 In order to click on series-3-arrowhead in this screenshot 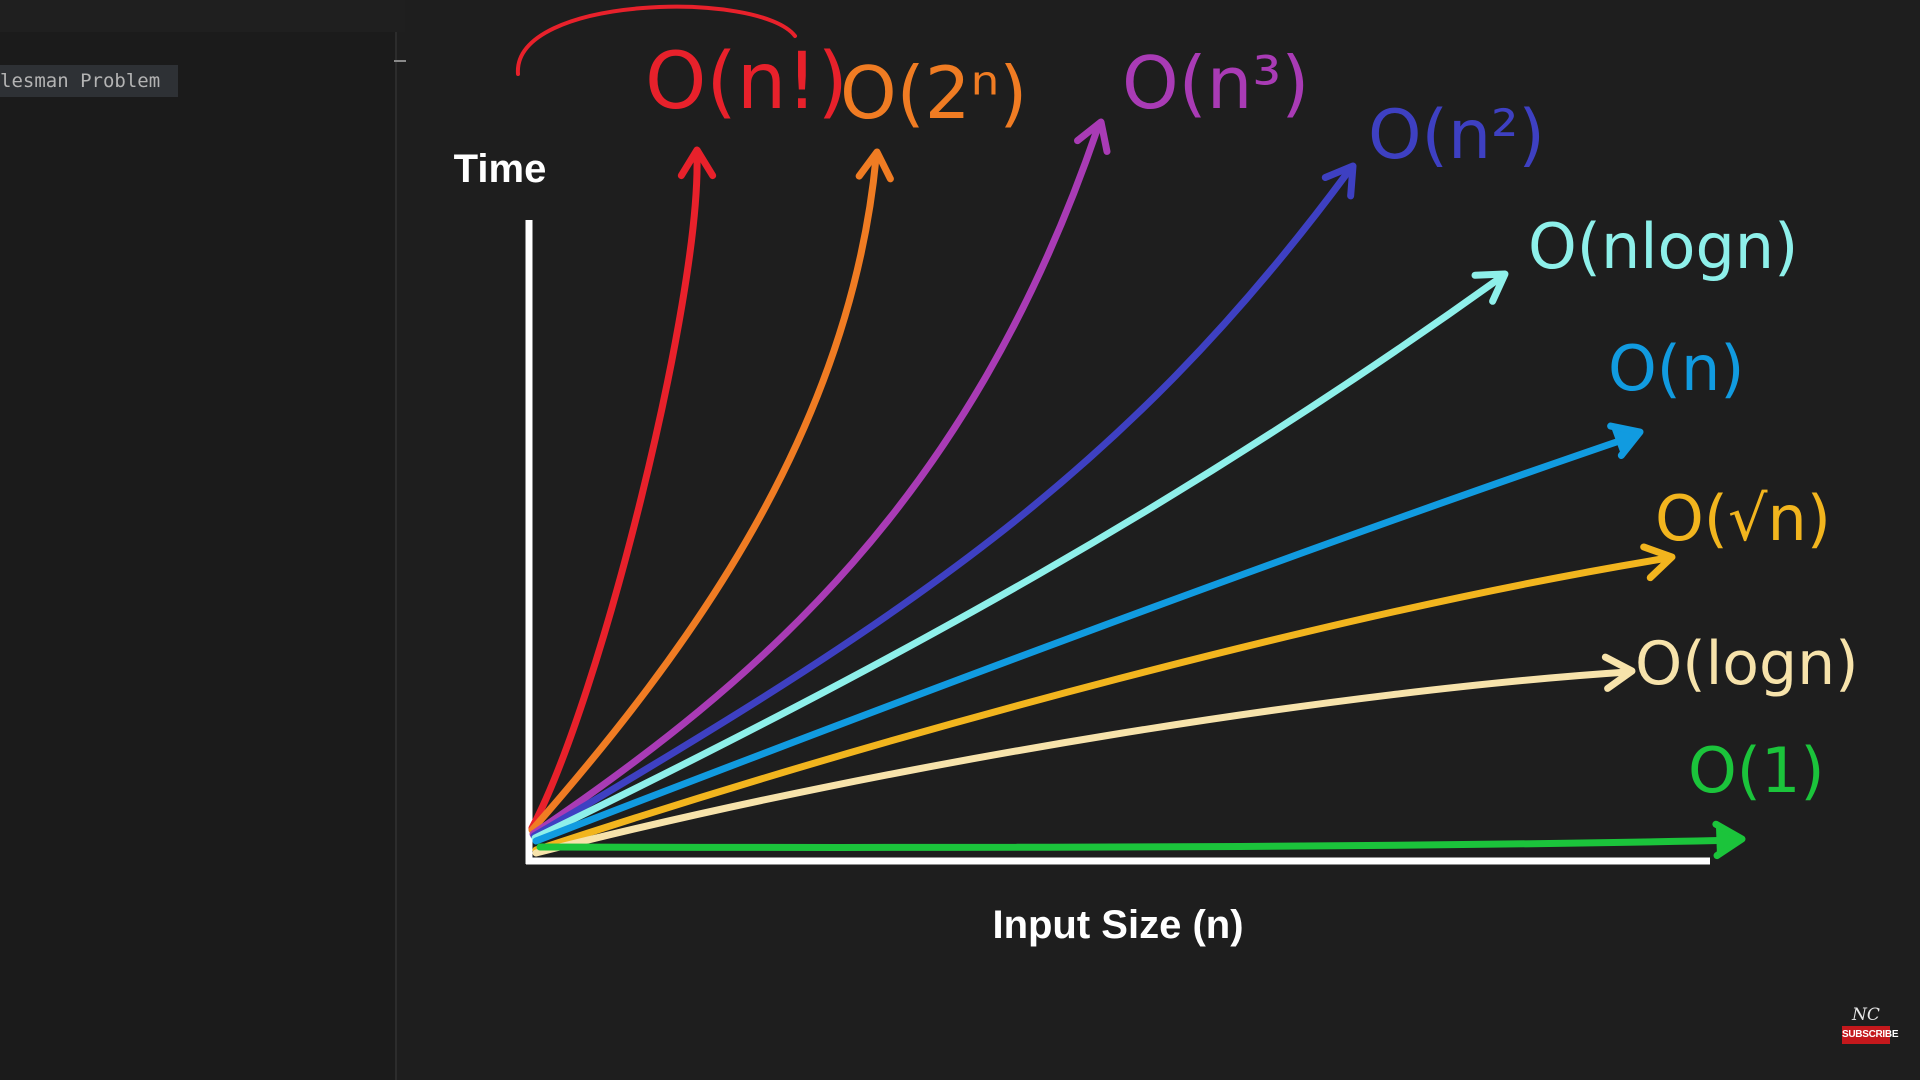, I will do `click(1092, 136)`.